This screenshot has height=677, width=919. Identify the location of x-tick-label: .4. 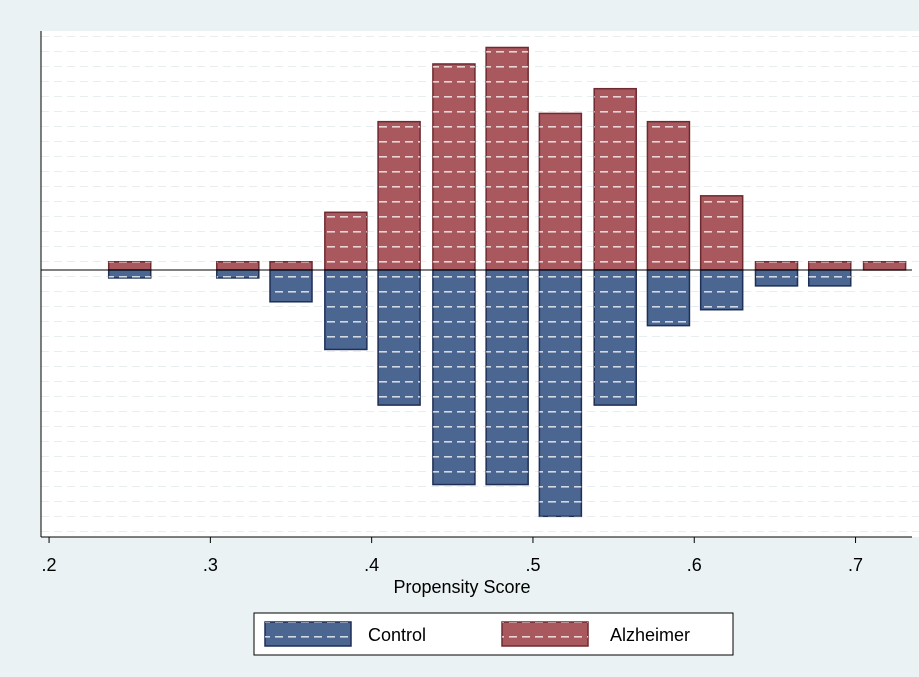
(371, 565).